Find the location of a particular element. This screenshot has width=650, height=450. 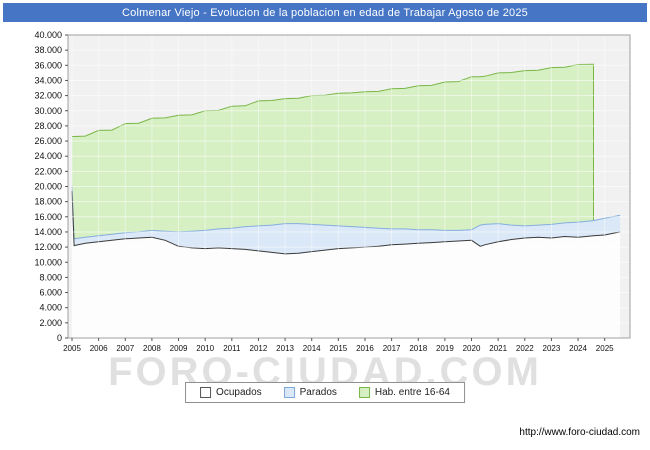

x-tick-label: 2009 is located at coordinates (179, 348).